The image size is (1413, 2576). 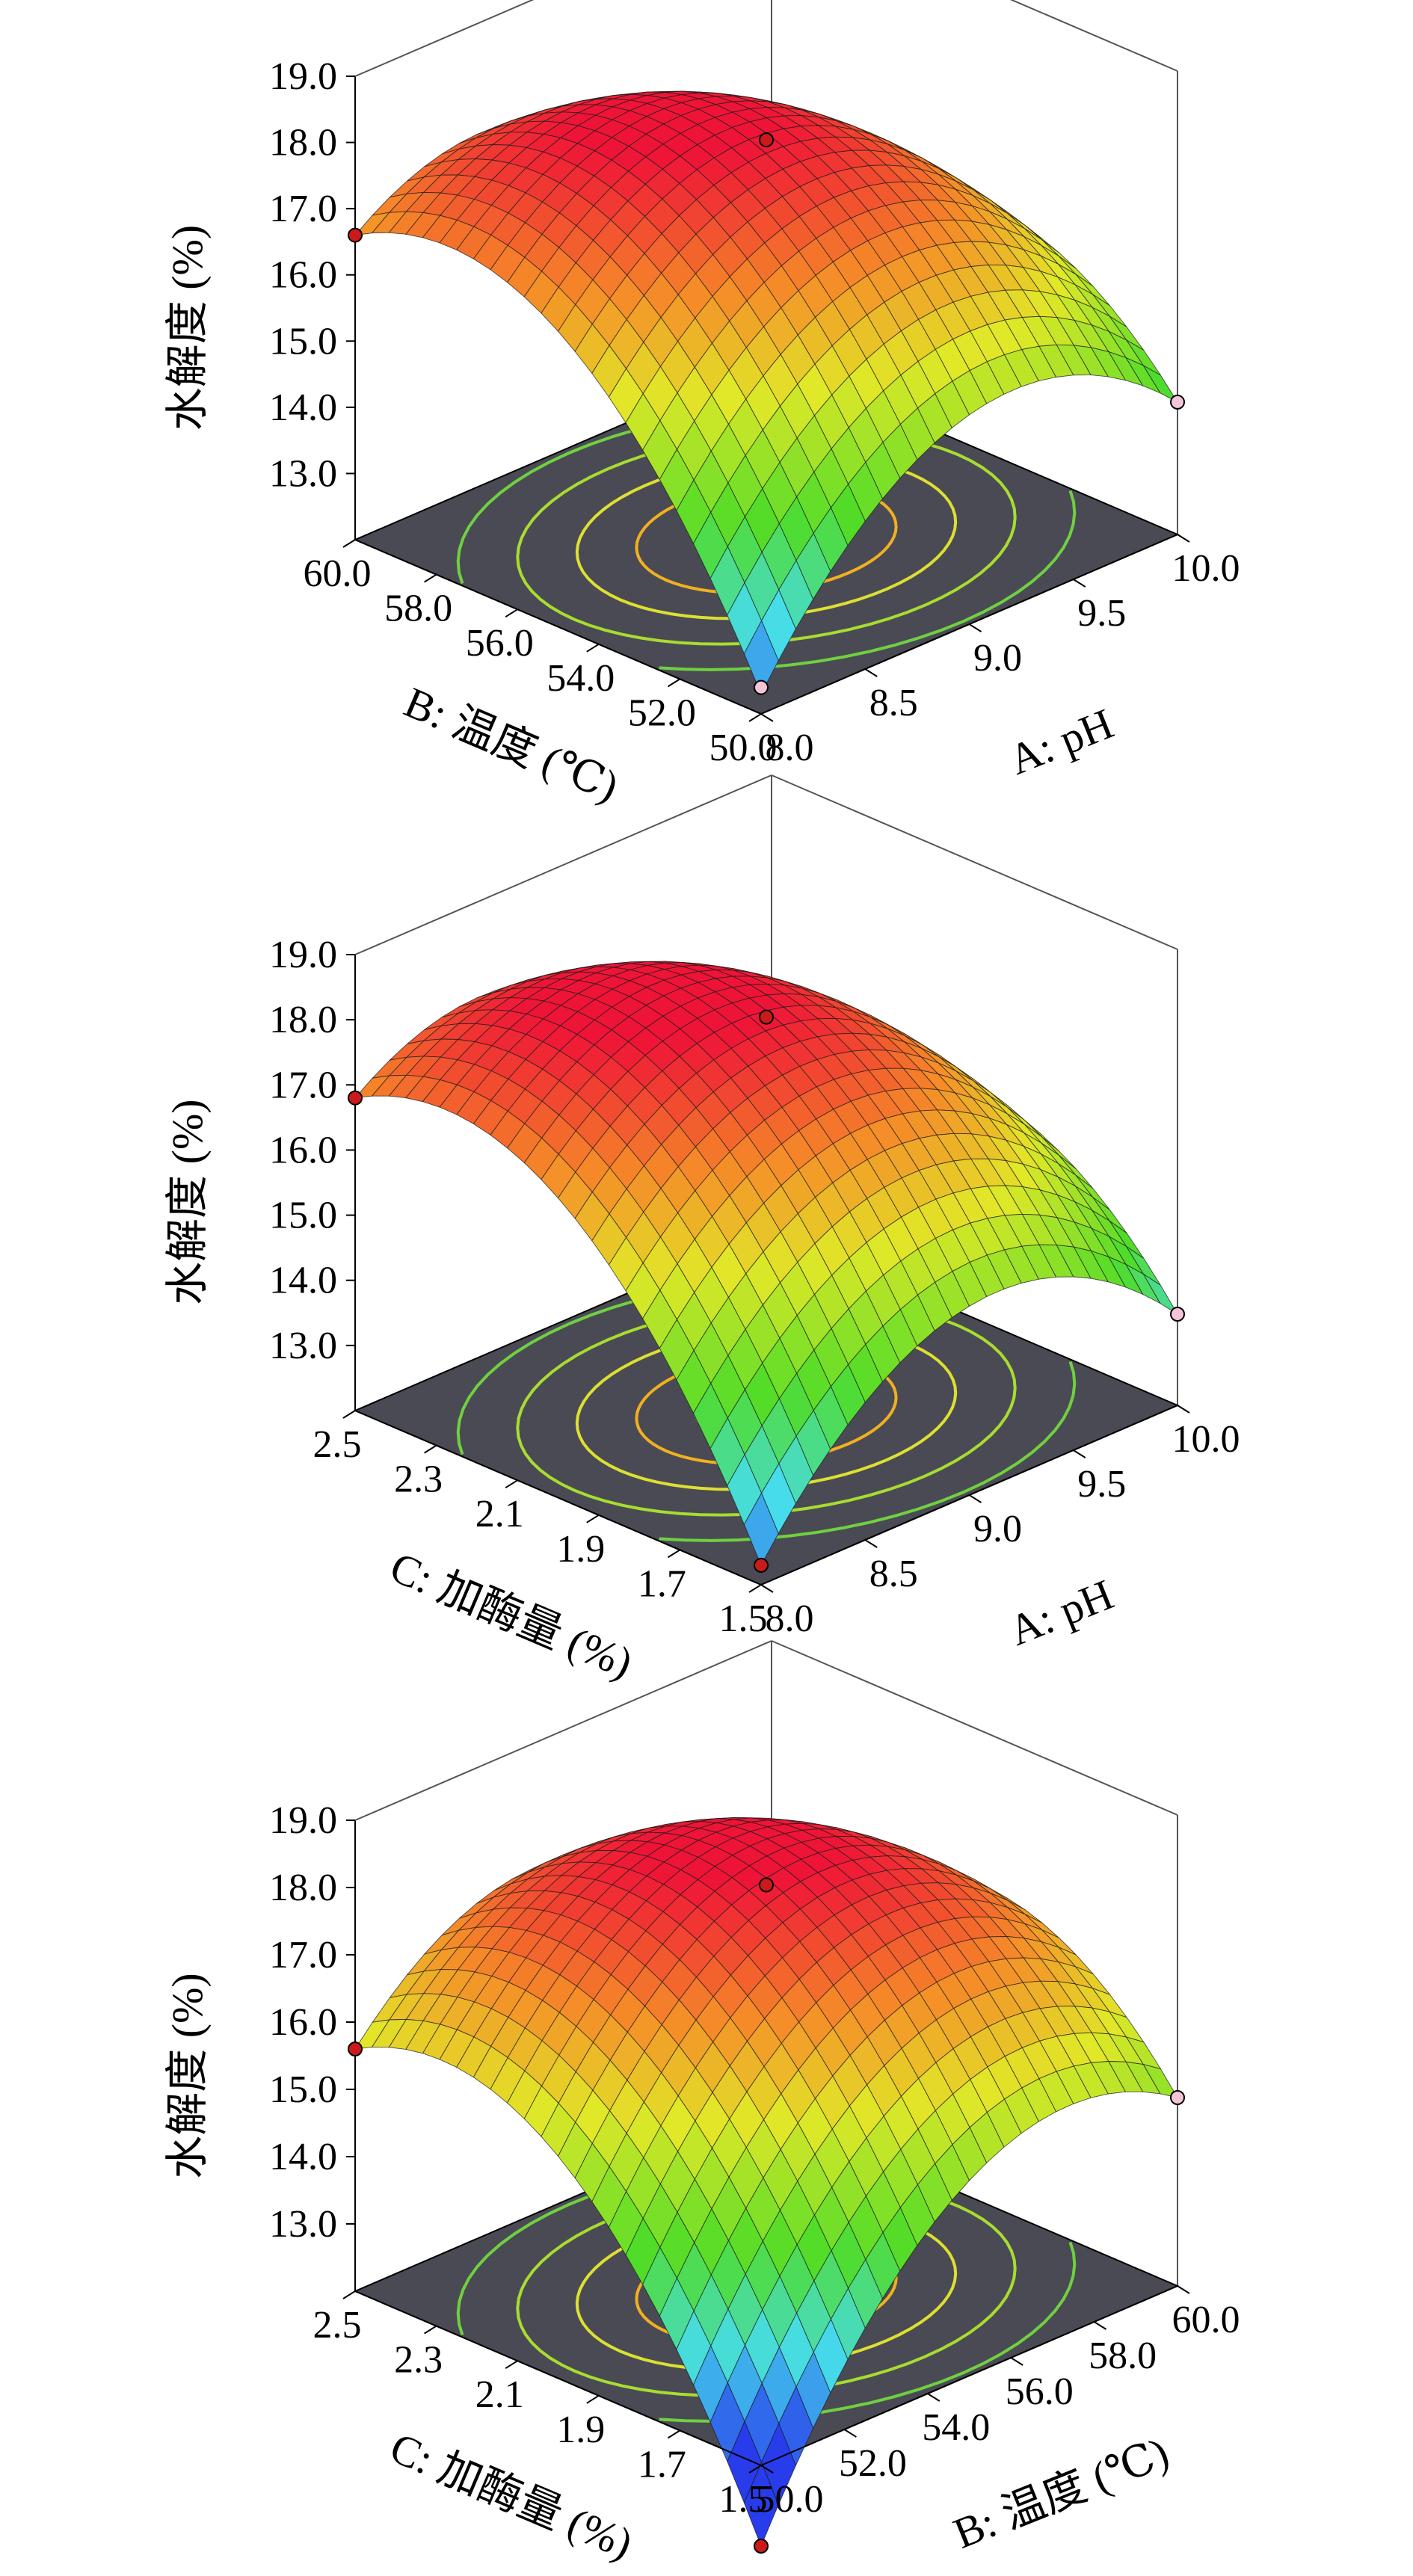 I want to click on y-tick-label: 50.0, so click(x=743, y=748).